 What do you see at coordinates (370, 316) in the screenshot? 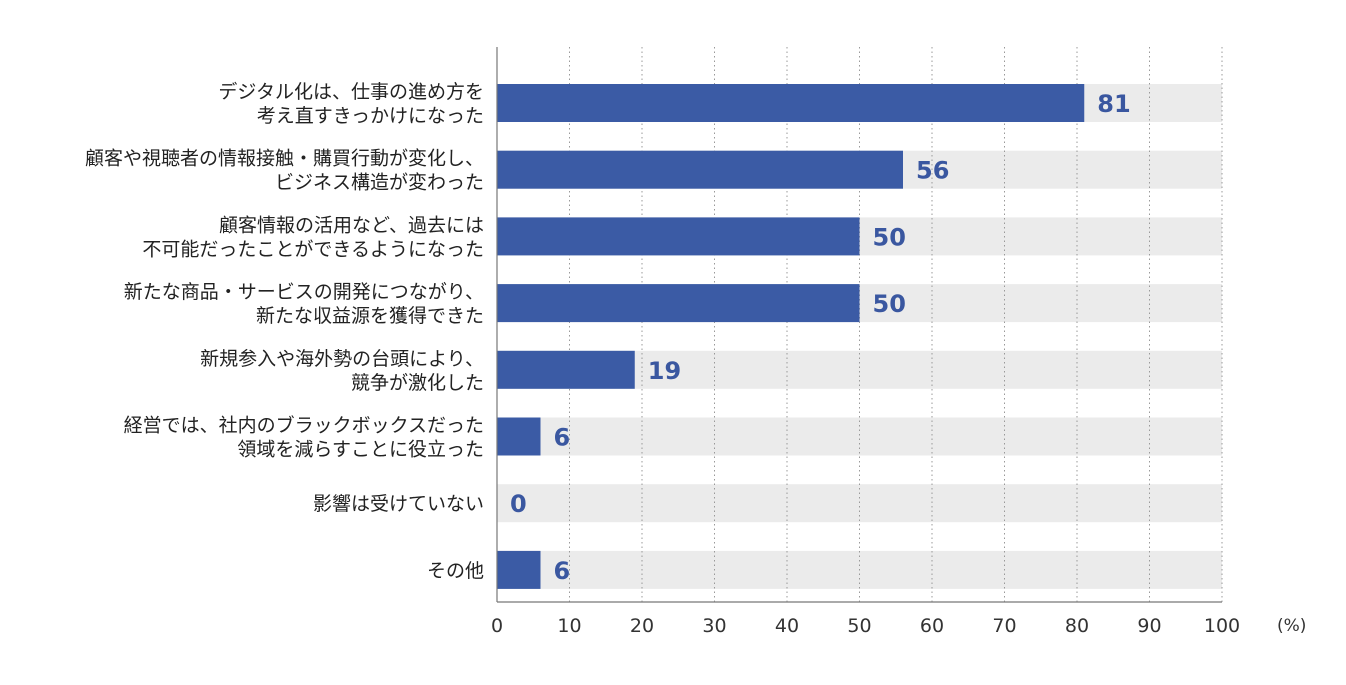
I see `category-label-line: 新たな収益源を獲得できた` at bounding box center [370, 316].